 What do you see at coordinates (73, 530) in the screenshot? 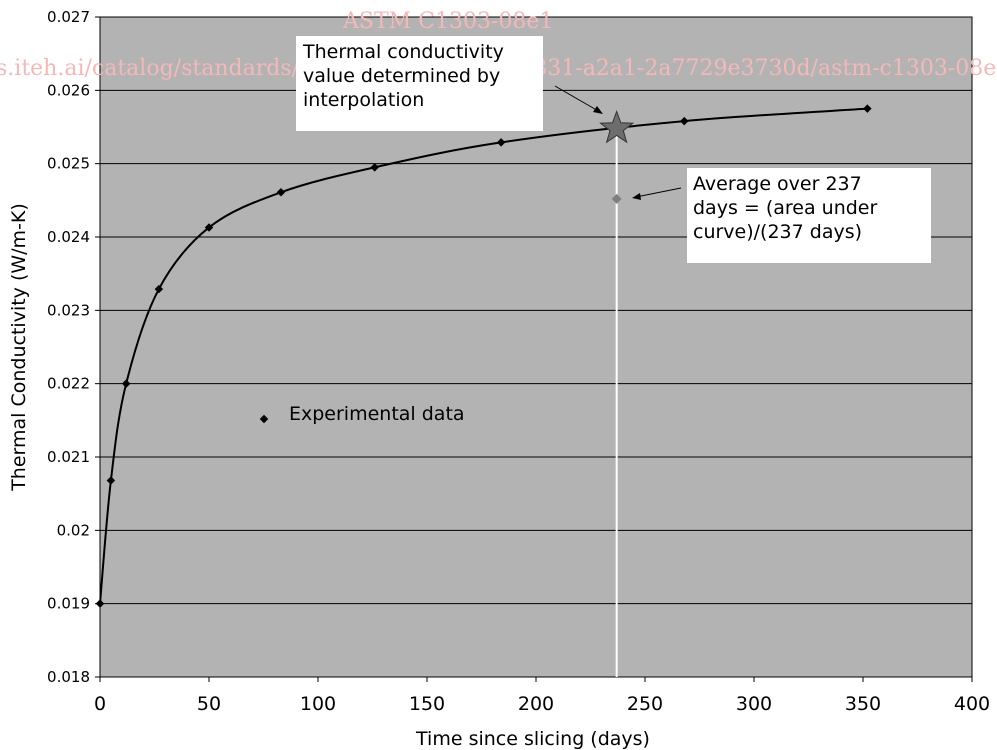
I see `y-tick-label: 0.02` at bounding box center [73, 530].